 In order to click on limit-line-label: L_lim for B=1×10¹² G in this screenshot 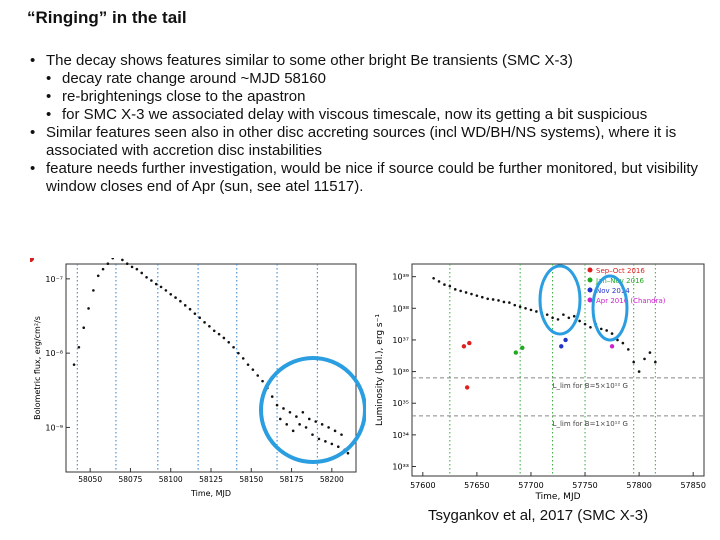, I will do `click(590, 424)`.